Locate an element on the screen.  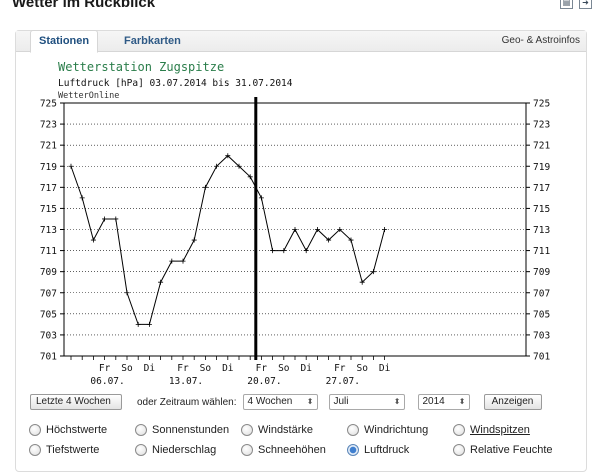
radio-label: Windspitzen is located at coordinates (500, 430).